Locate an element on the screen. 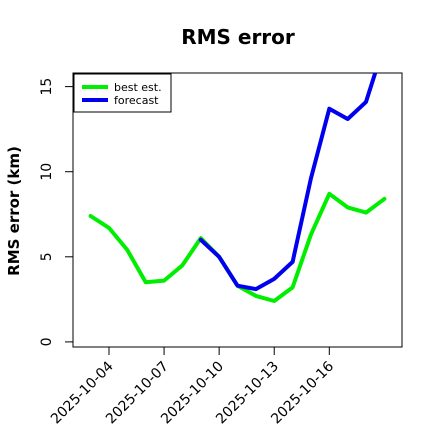  legend: best est. forecast is located at coordinates (122, 93).